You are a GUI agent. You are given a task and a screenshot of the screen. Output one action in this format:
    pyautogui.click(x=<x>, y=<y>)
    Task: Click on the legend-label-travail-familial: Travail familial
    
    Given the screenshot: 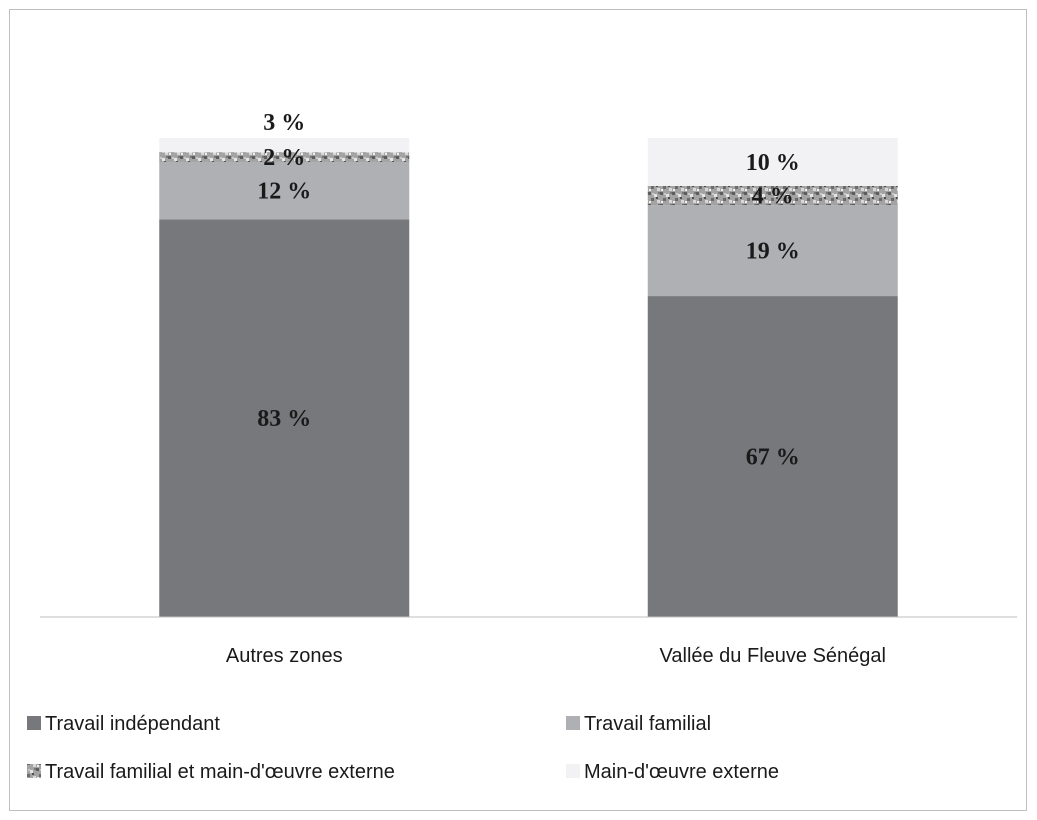 What is the action you would take?
    pyautogui.click(x=647, y=724)
    